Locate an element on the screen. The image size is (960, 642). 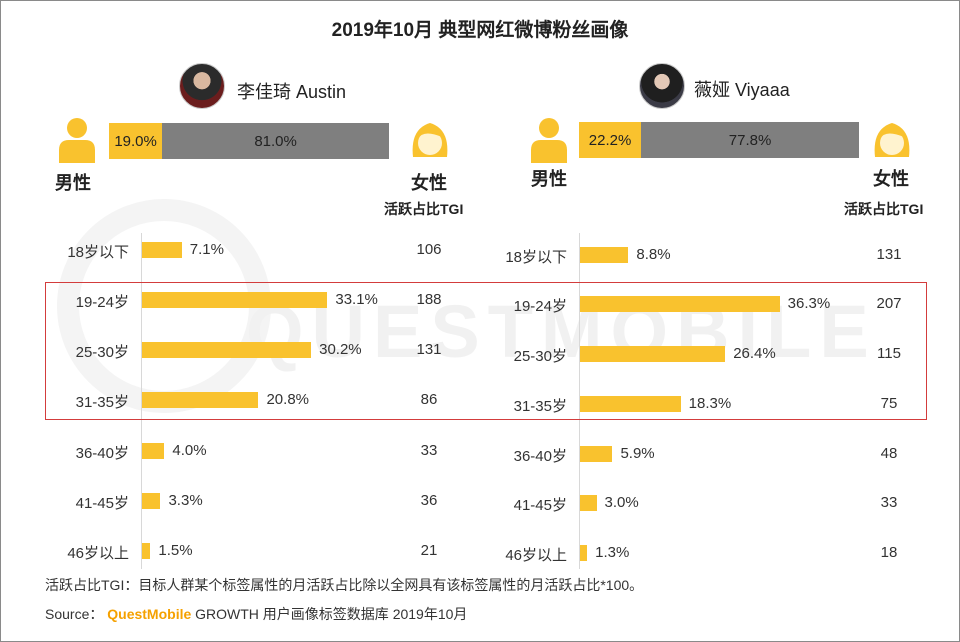
gender-ratio-viyaaa: 22.2% 77.8% is located at coordinates (719, 140).